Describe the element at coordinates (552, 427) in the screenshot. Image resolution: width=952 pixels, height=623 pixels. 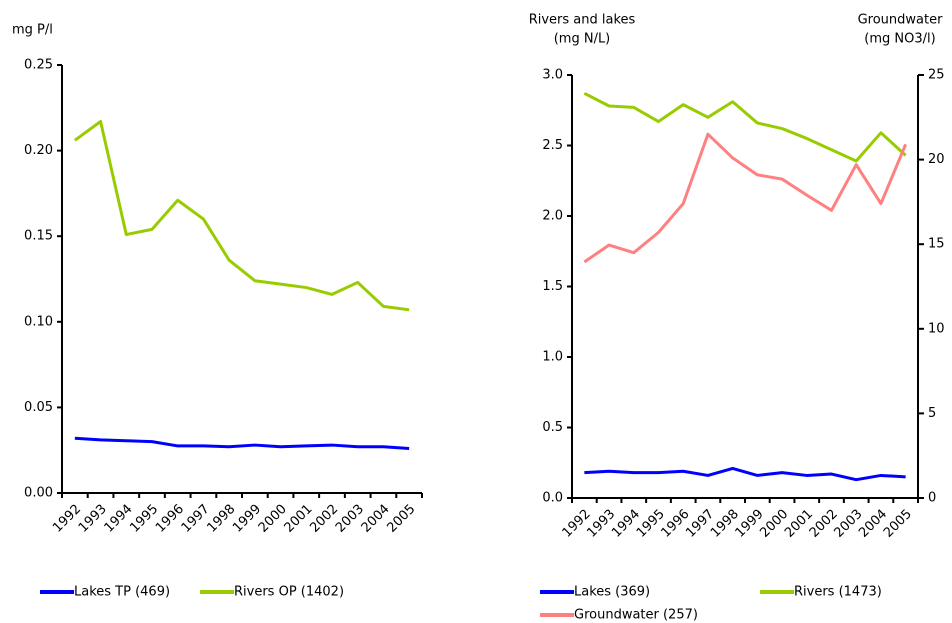
I see `y-tick-label: 0.5` at that location.